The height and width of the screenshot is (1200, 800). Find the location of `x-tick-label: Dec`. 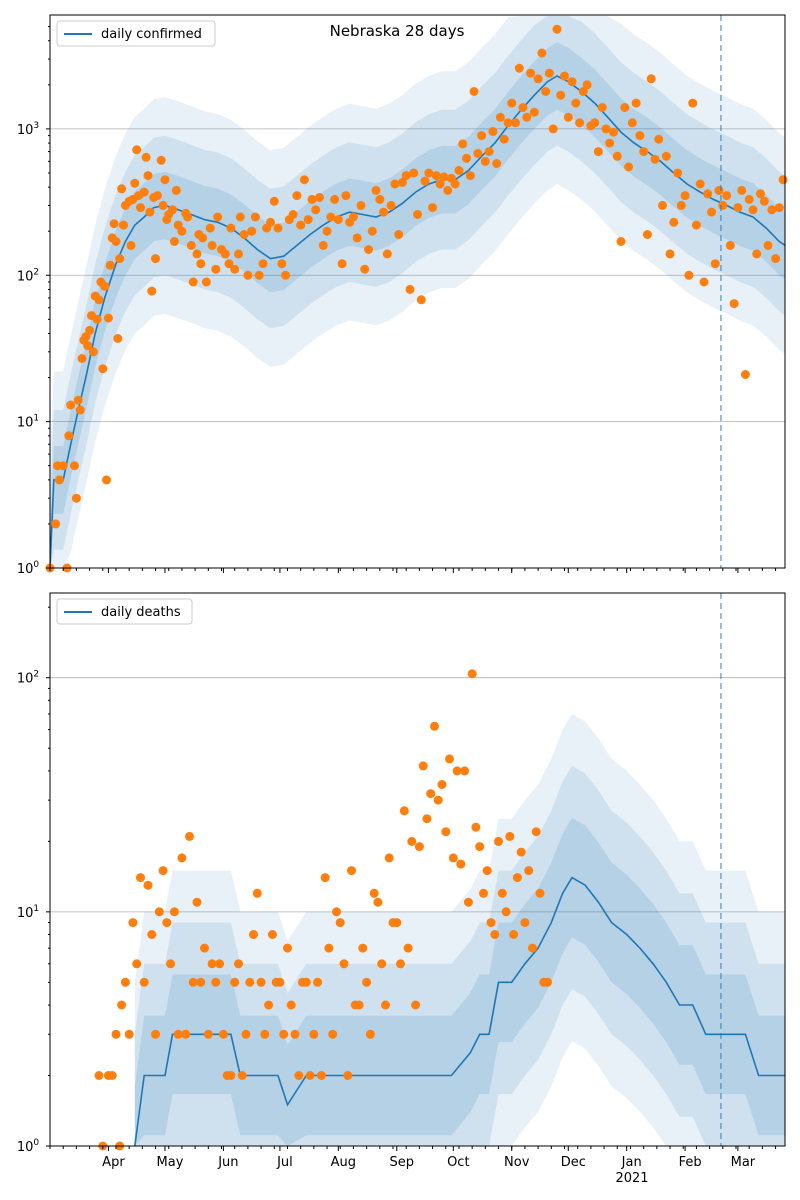

x-tick-label: Dec is located at coordinates (573, 1162).